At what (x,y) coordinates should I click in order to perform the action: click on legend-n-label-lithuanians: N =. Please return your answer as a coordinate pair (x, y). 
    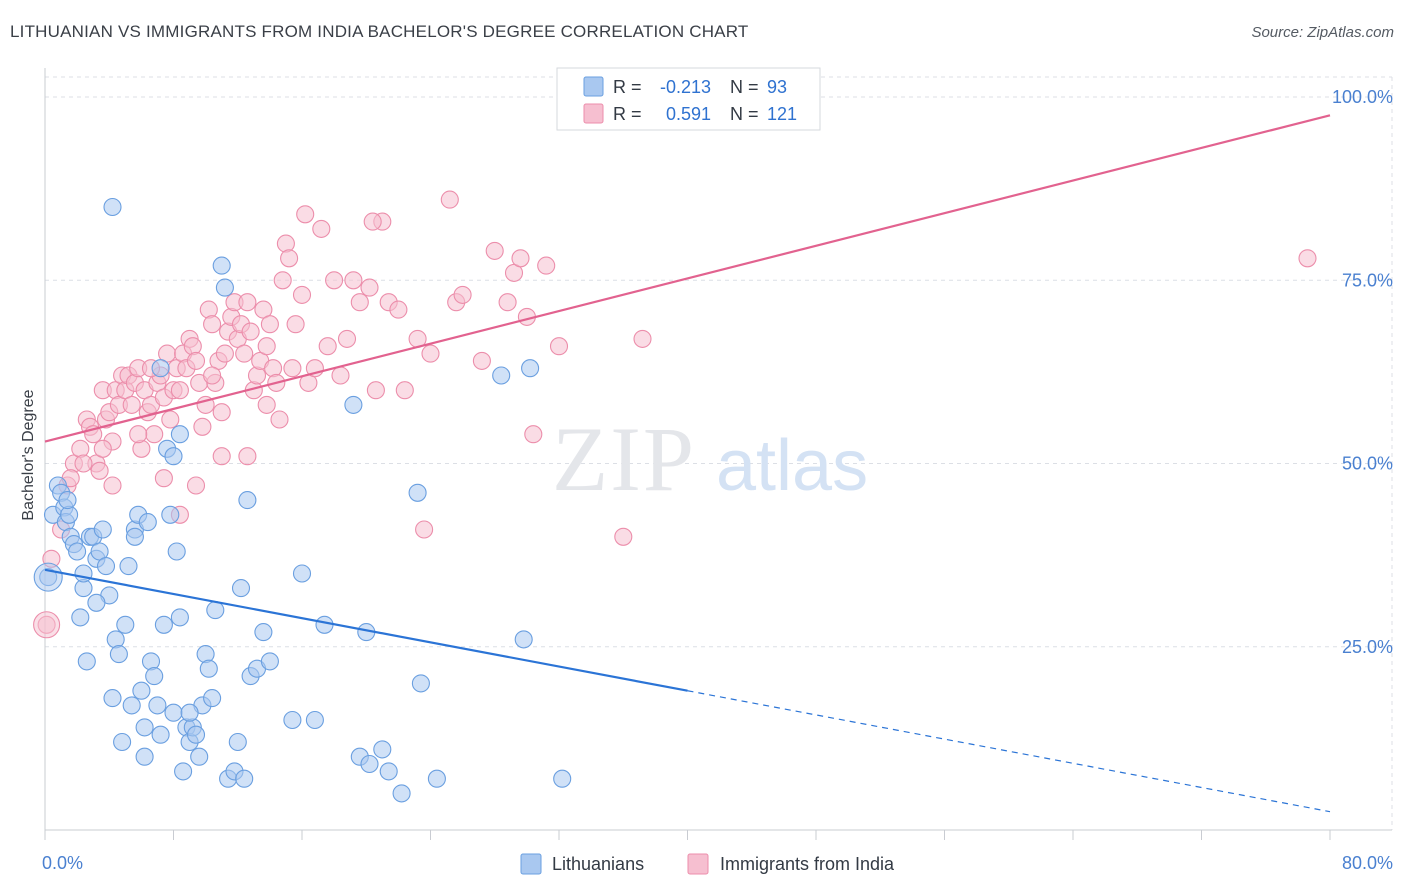
    Looking at the image, I should click on (744, 87).